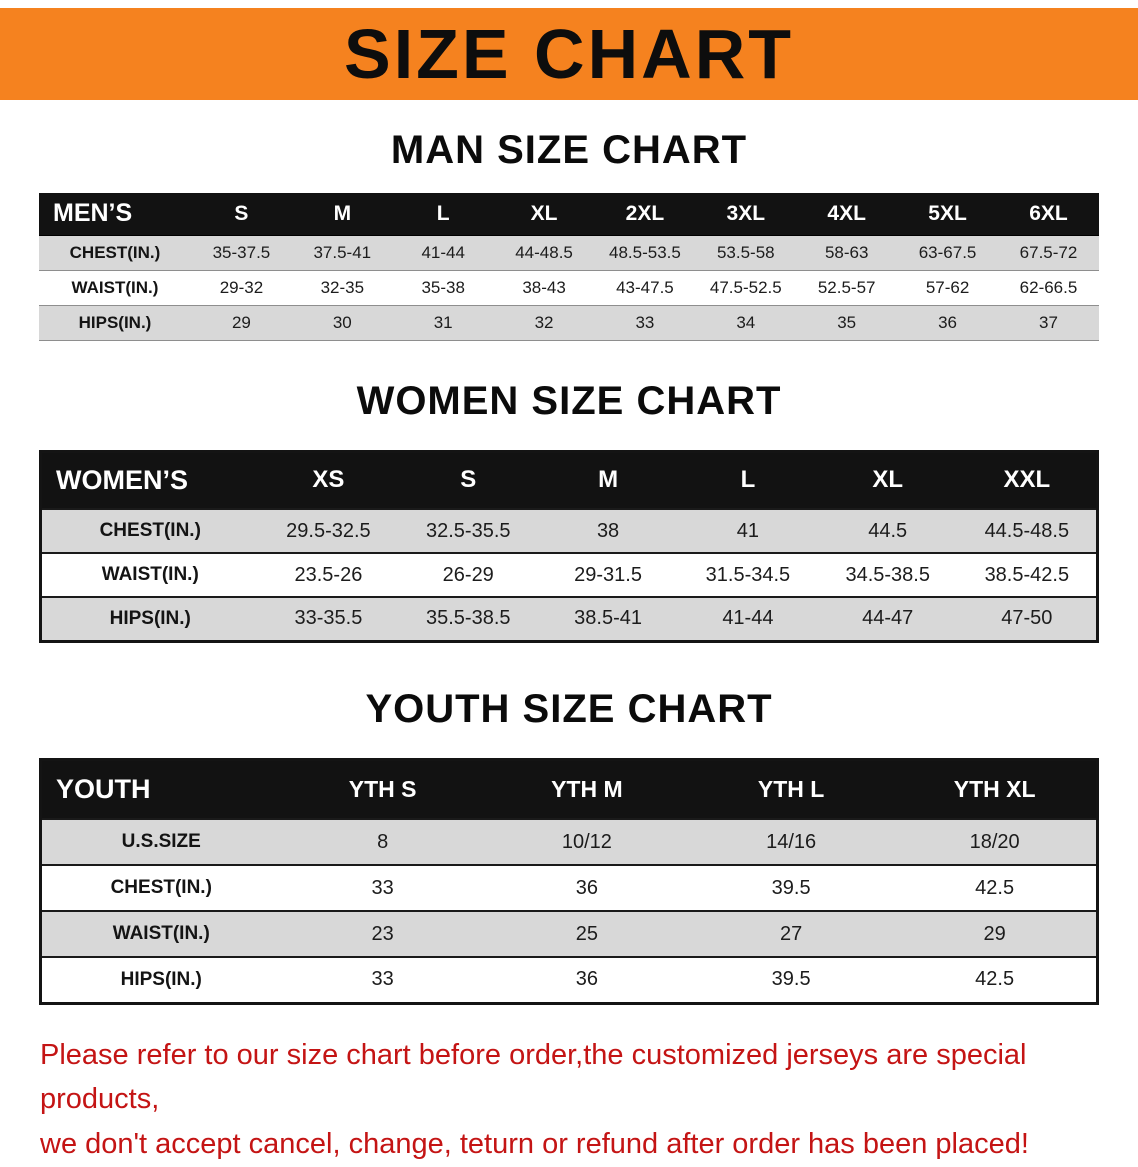 The width and height of the screenshot is (1138, 1167). Describe the element at coordinates (846, 287) in the screenshot. I see `size-value-cell: 52.5-57` at that location.